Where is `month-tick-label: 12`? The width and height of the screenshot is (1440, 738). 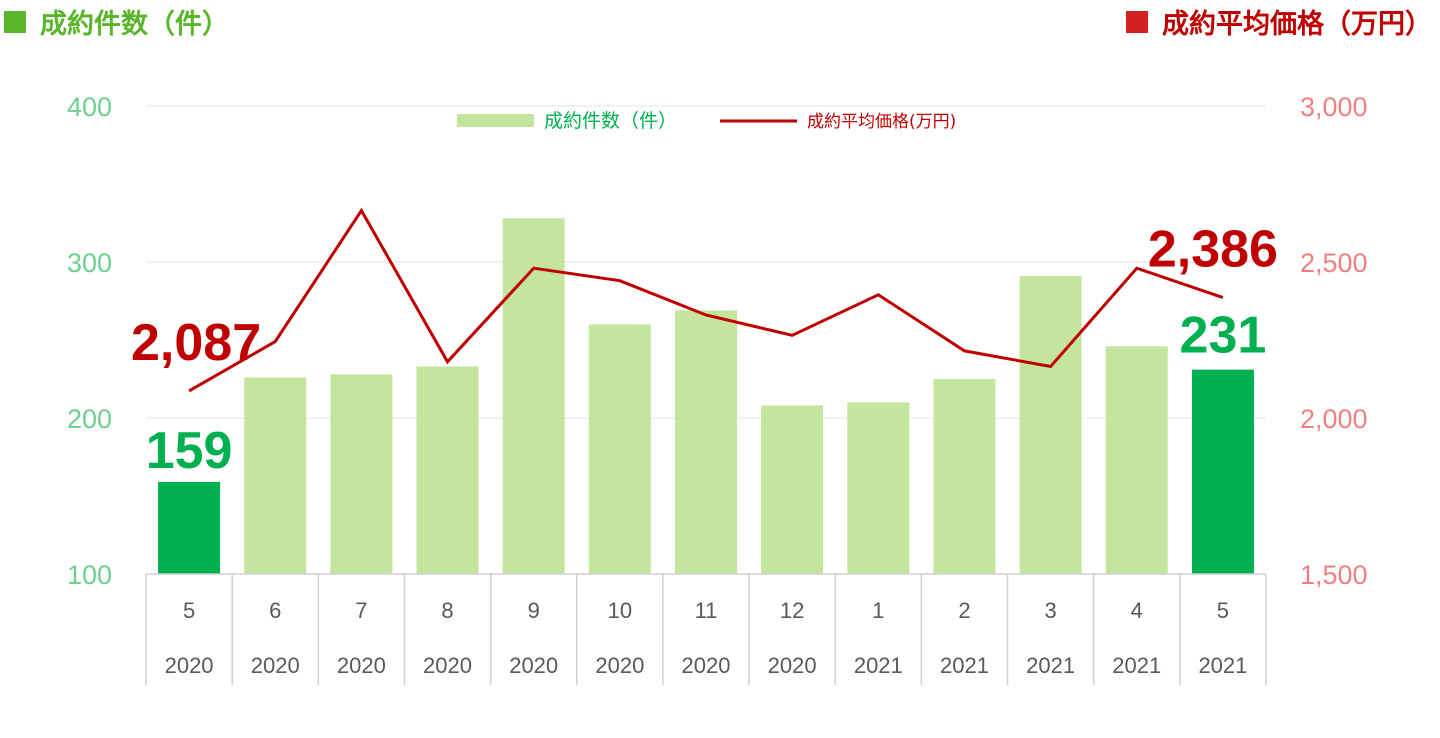 month-tick-label: 12 is located at coordinates (792, 610).